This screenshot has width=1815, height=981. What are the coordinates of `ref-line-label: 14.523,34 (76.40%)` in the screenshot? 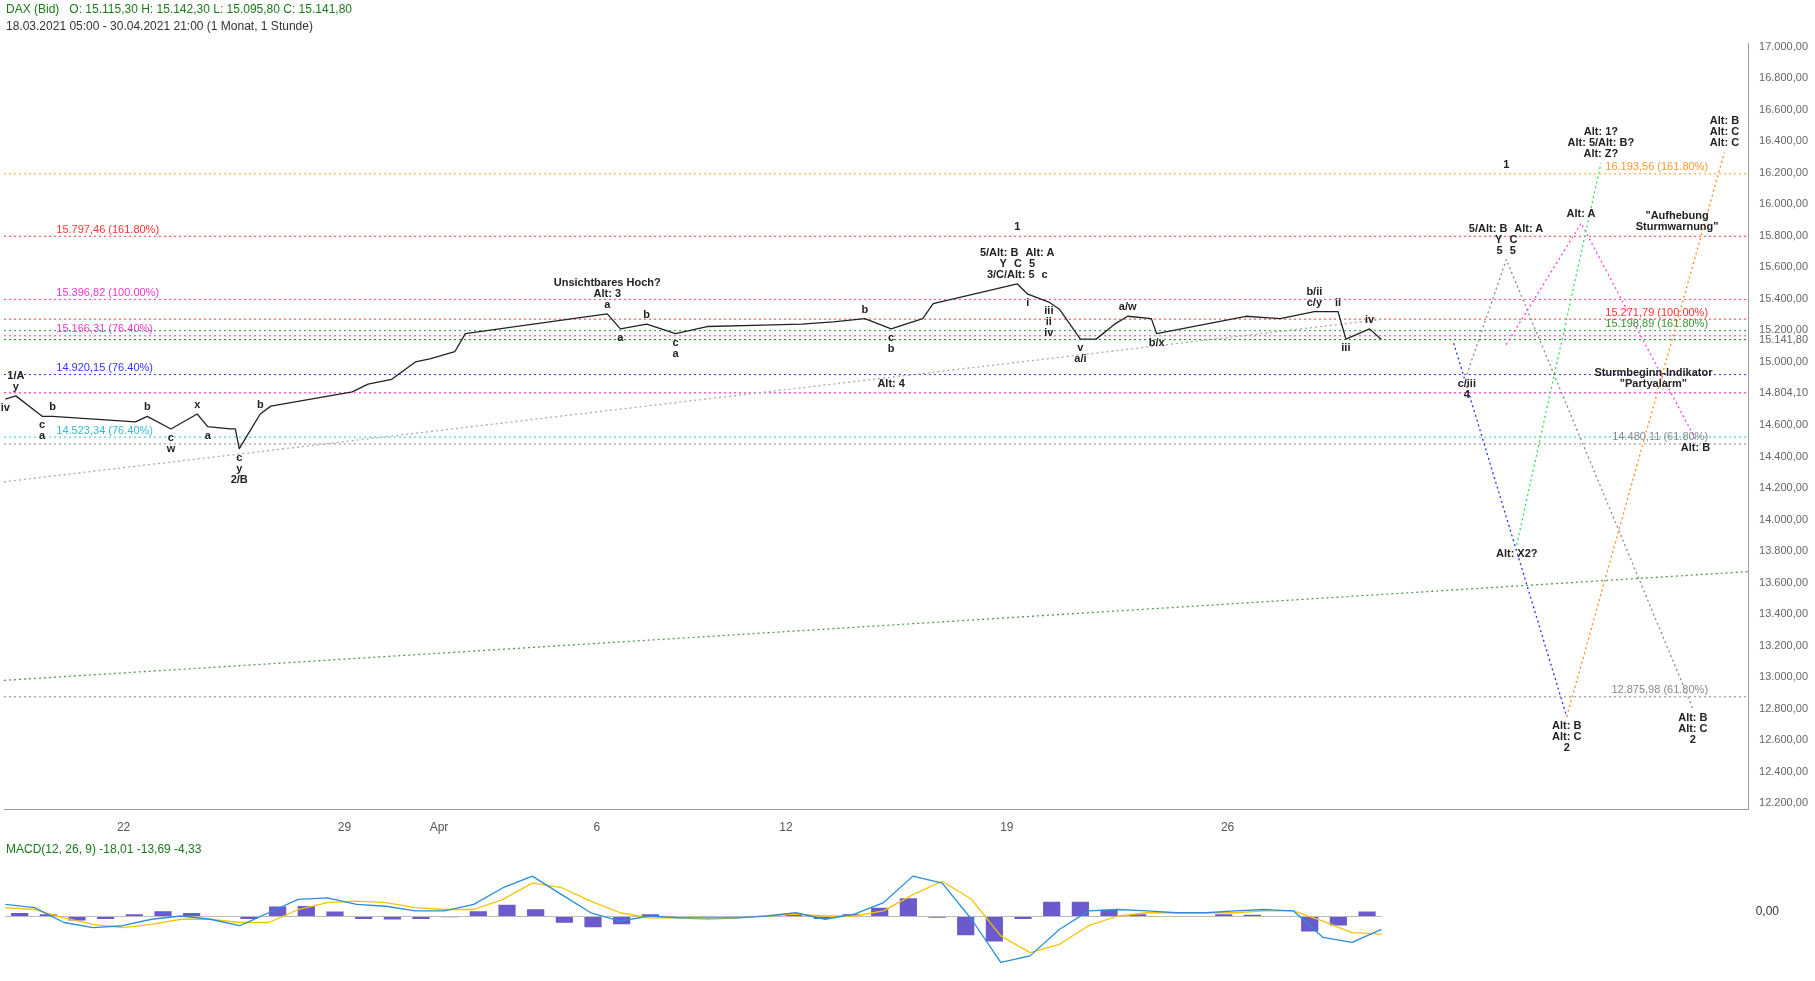 It's located at (104, 429).